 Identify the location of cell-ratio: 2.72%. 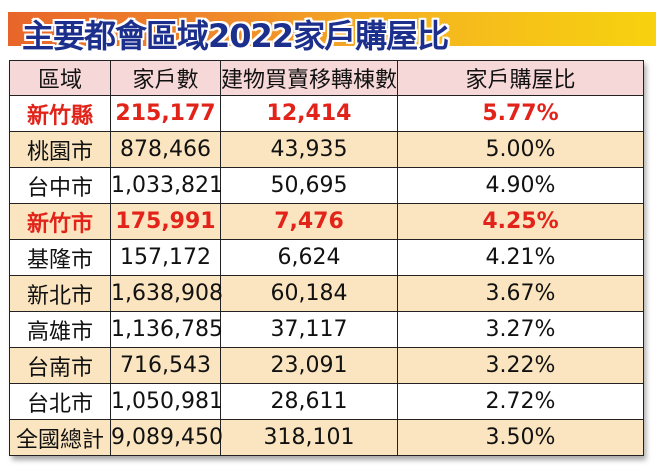
(520, 401).